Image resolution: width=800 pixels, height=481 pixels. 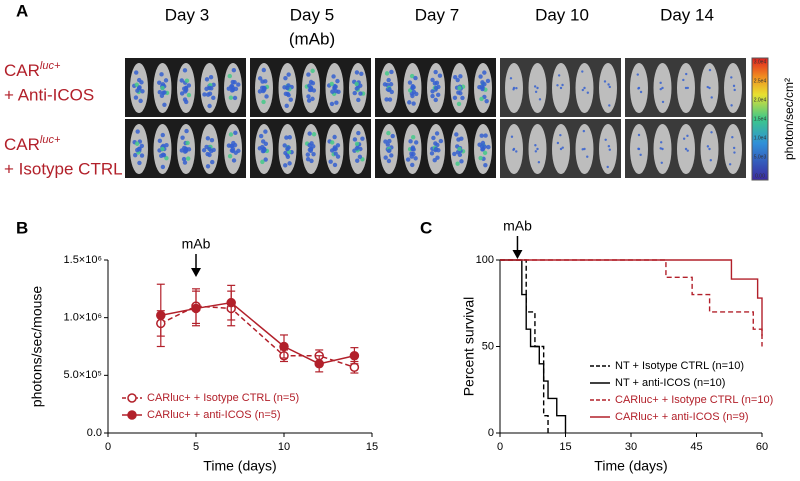 I want to click on day-label: Day 5, so click(x=312, y=14).